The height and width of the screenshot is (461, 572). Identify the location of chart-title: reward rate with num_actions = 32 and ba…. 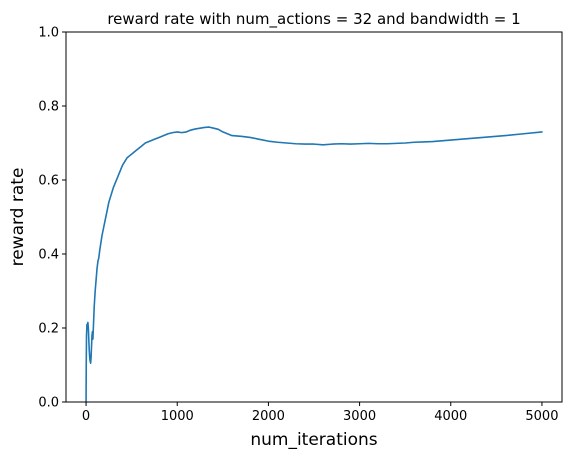
(313, 19).